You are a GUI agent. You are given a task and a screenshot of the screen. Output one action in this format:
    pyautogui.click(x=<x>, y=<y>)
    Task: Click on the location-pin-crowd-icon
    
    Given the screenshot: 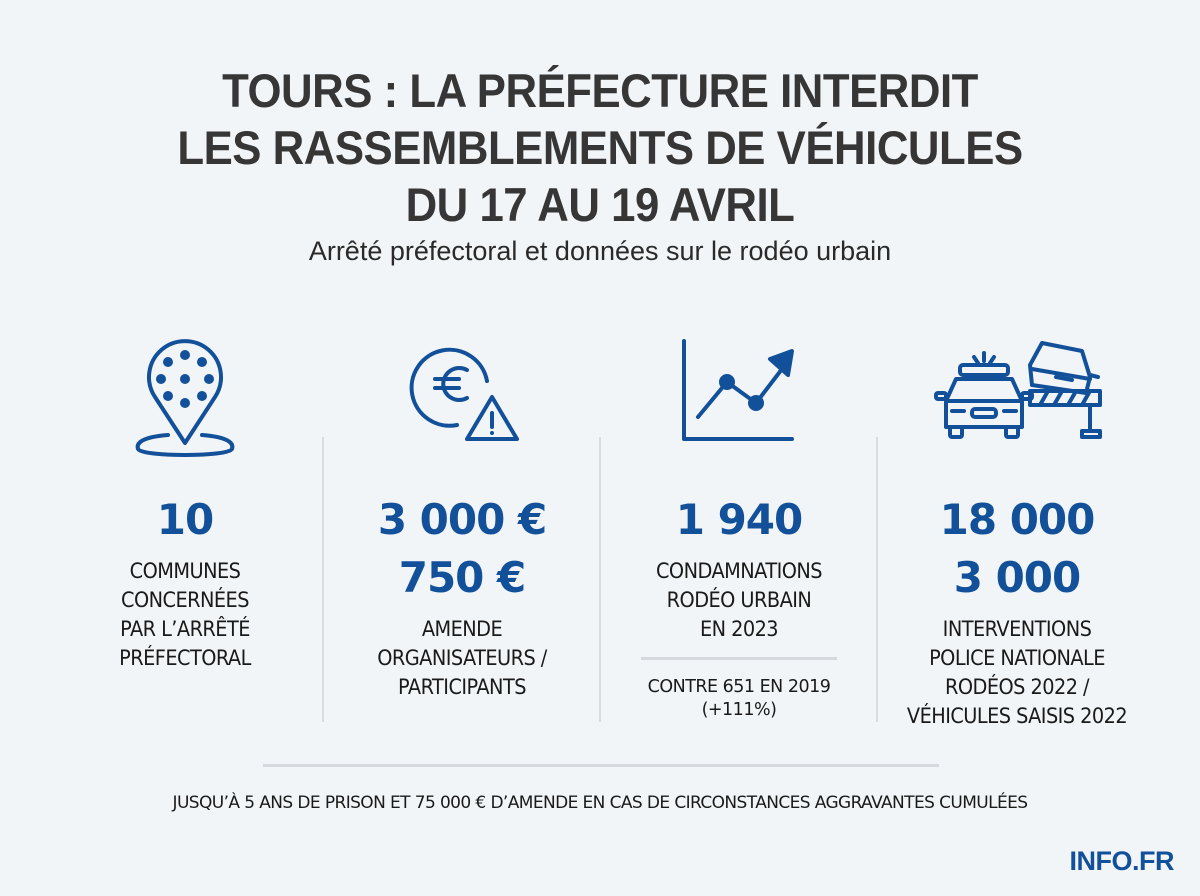 What is the action you would take?
    pyautogui.click(x=185, y=400)
    